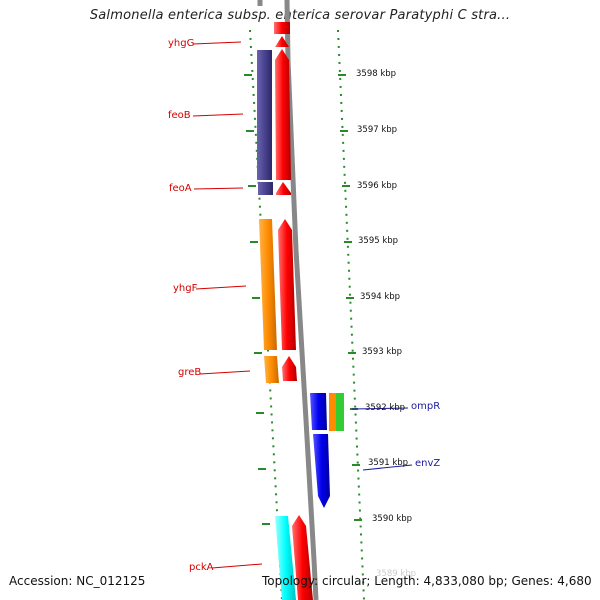 The width and height of the screenshot is (600, 600). What do you see at coordinates (283, 188) in the screenshot?
I see `feoA-red-block` at bounding box center [283, 188].